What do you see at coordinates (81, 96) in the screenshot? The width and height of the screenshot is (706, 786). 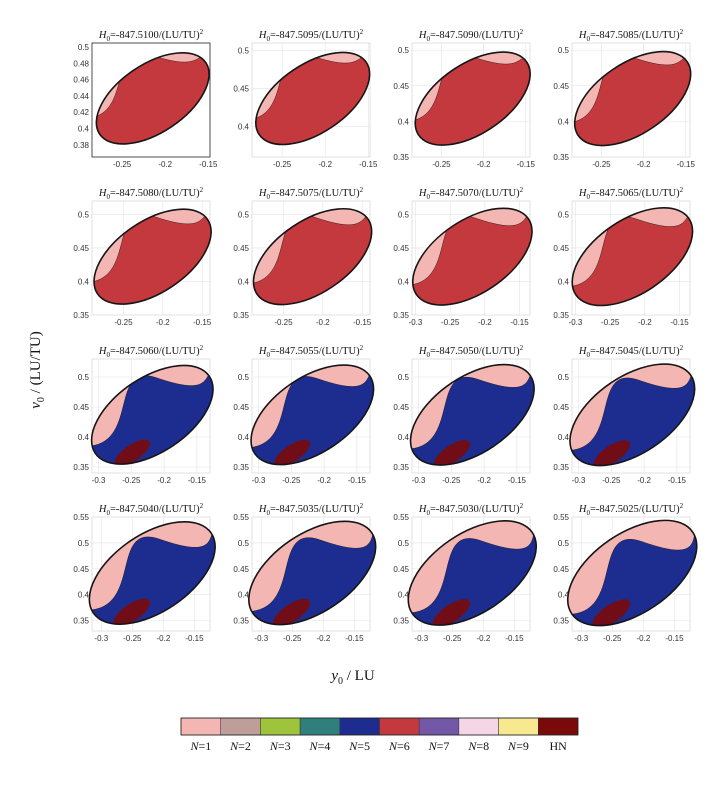 I see `y-tick-label: 0.44` at bounding box center [81, 96].